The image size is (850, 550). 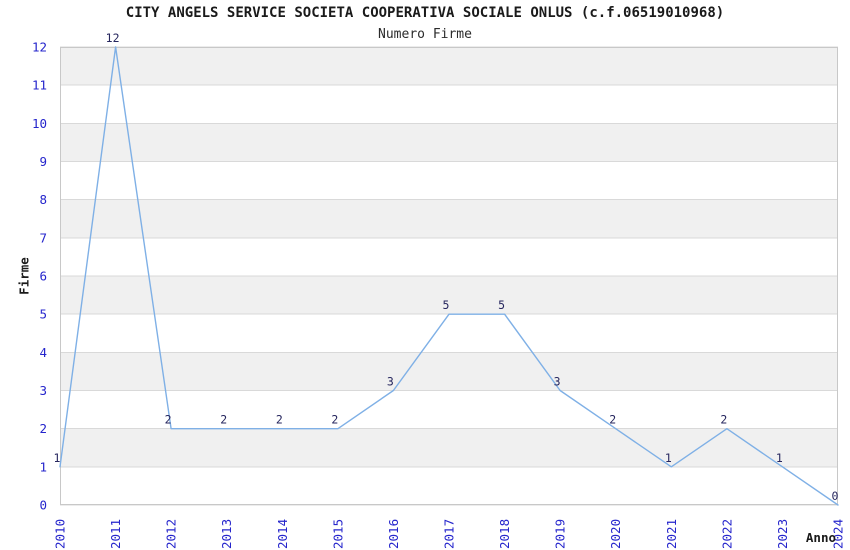 I want to click on y-axis-label: Firme, so click(x=24, y=276).